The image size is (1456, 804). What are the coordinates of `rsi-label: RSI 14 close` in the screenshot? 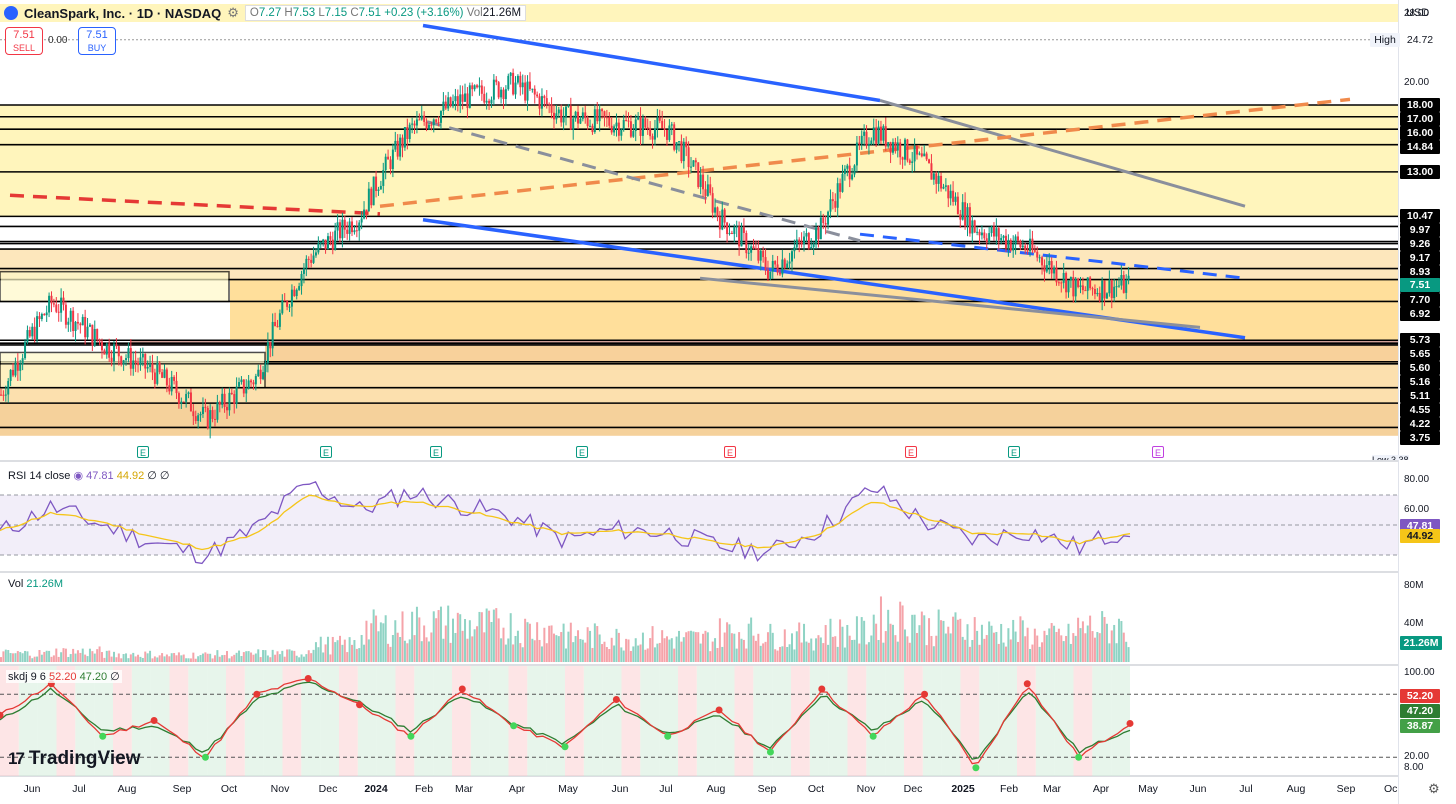 It's located at (39, 476).